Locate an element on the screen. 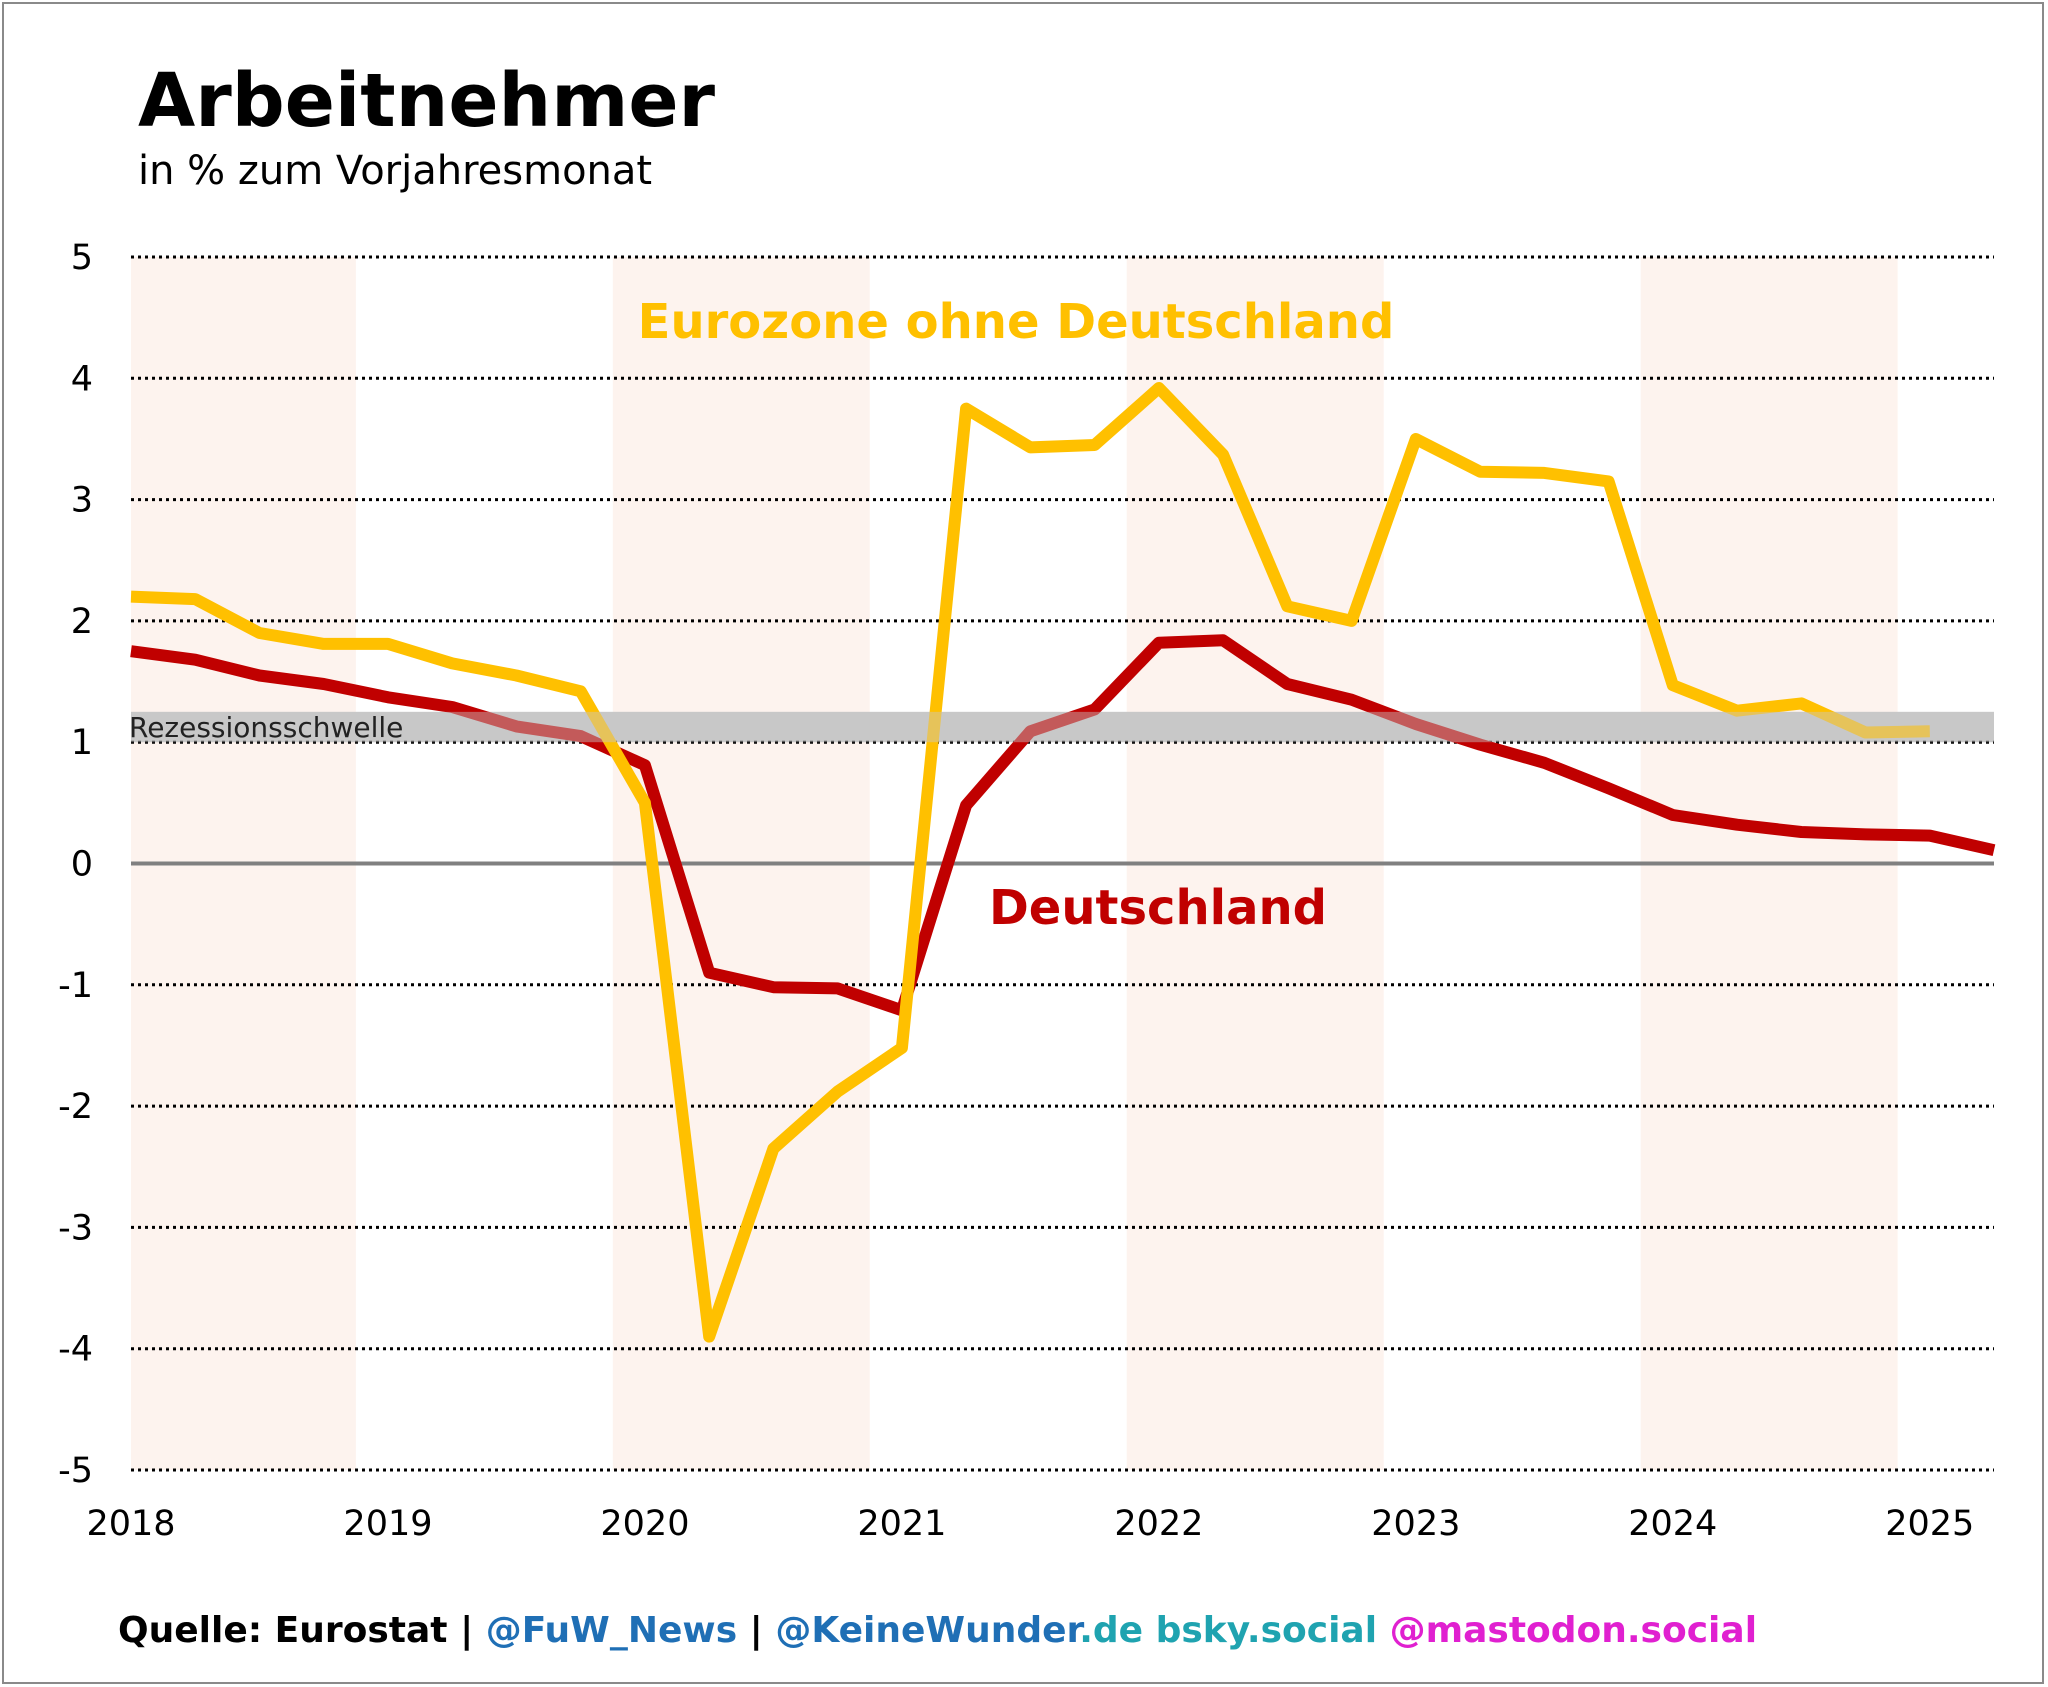 This screenshot has height=1687, width=2048. y-tick-label: -3 is located at coordinates (75, 1228).